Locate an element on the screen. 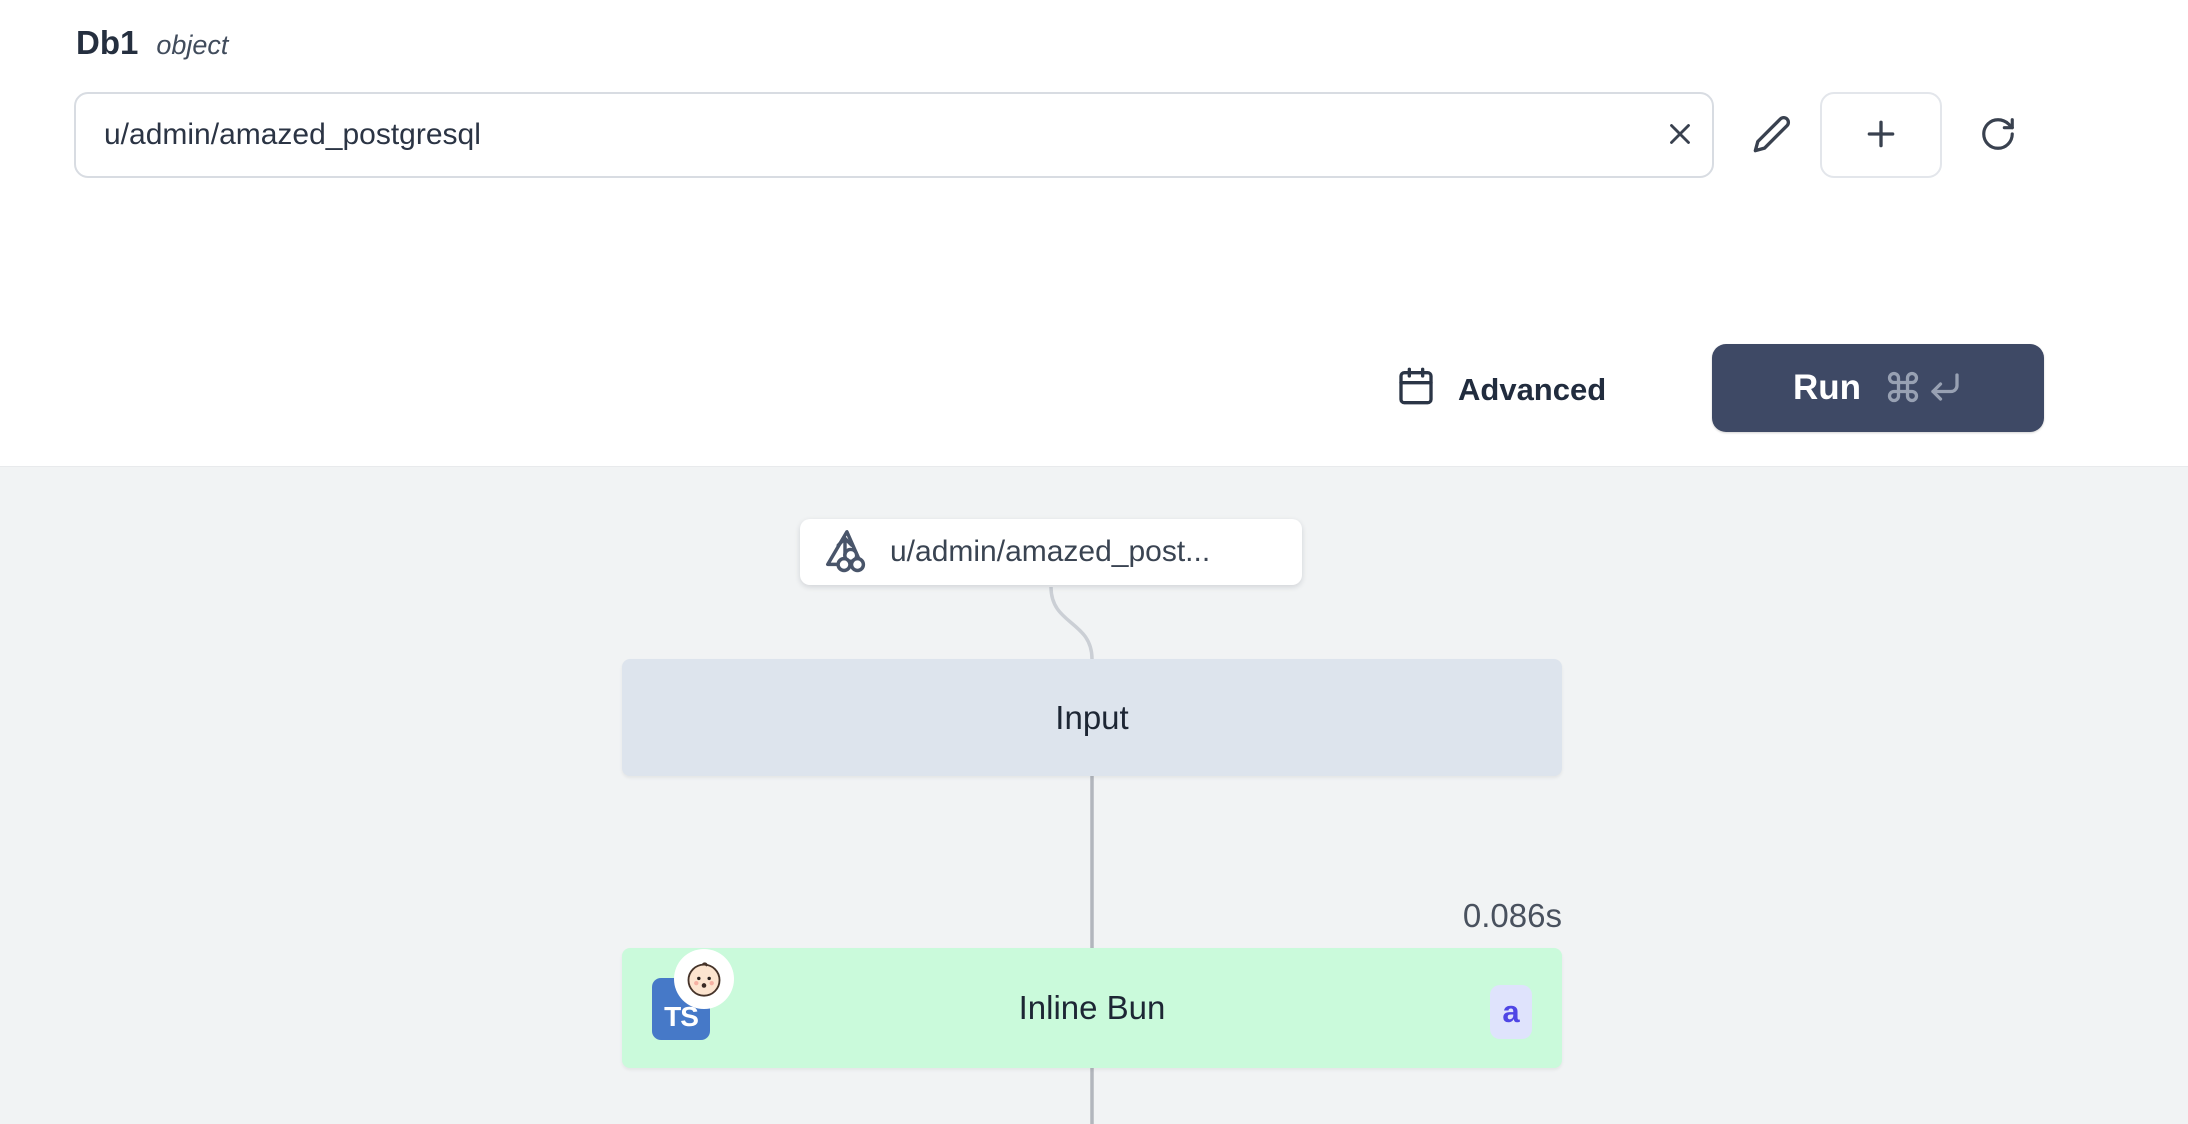 Image resolution: width=2188 pixels, height=1124 pixels. input-node-label: Input is located at coordinates (1092, 717).